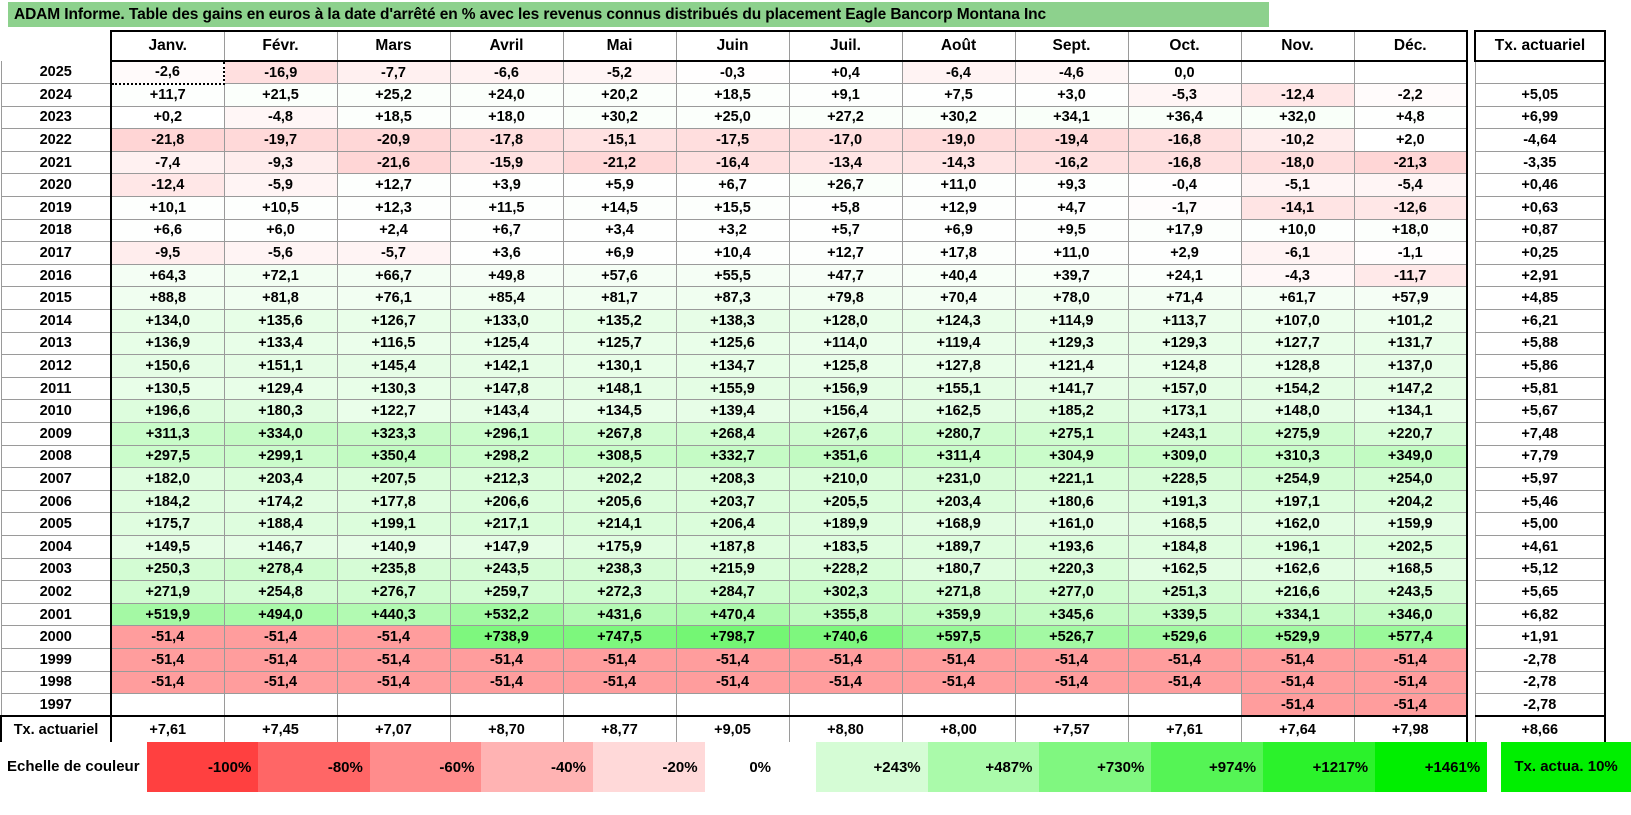 Image resolution: width=1631 pixels, height=815 pixels. What do you see at coordinates (732, 366) in the screenshot?
I see `data-cell: +134,7` at bounding box center [732, 366].